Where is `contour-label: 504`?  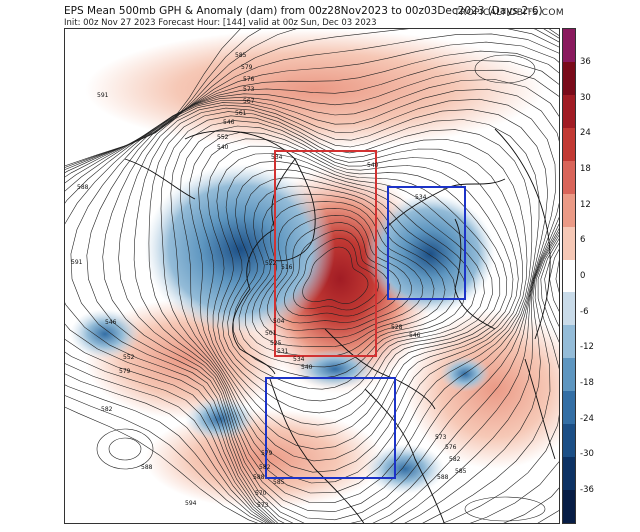 contour-label: 504 is located at coordinates (279, 321).